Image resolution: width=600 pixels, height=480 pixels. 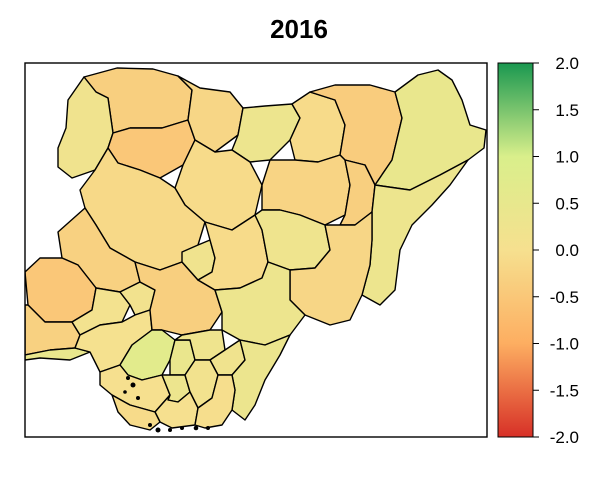 I want to click on region-lagos, so click(x=58, y=354).